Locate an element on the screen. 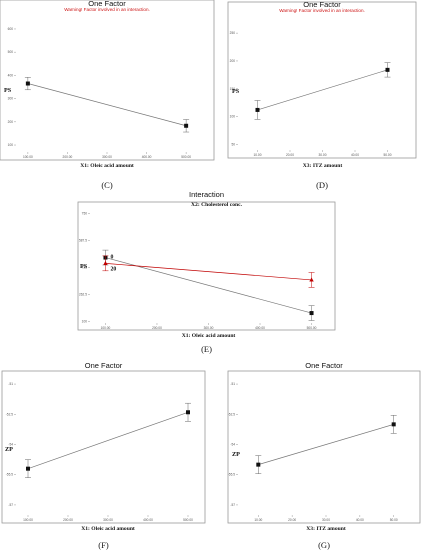 The image size is (423, 550). panel-caption: (C) is located at coordinates (107, 185).